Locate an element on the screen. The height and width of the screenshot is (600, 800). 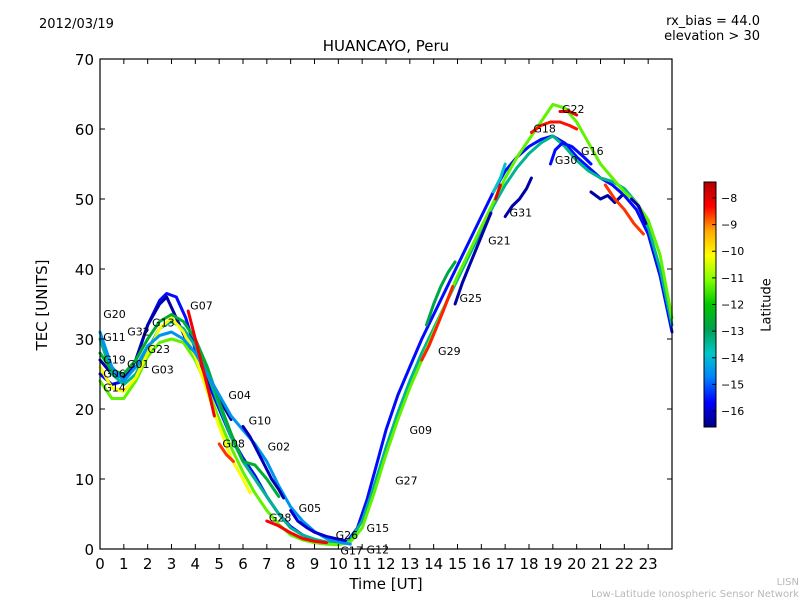
colorbar-tick-label: −14 is located at coordinates (732, 358).